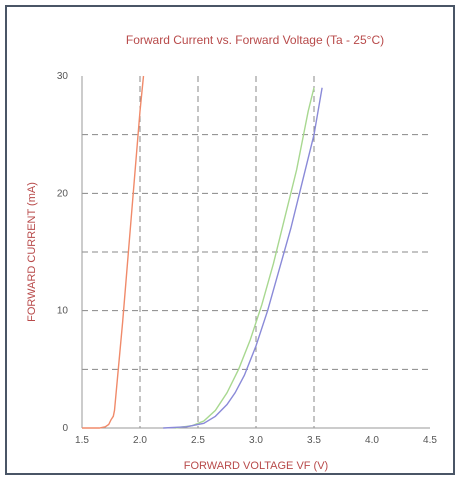 Image resolution: width=462 pixels, height=482 pixels. Describe the element at coordinates (430, 440) in the screenshot. I see `x-tick-label: 4.5` at that location.